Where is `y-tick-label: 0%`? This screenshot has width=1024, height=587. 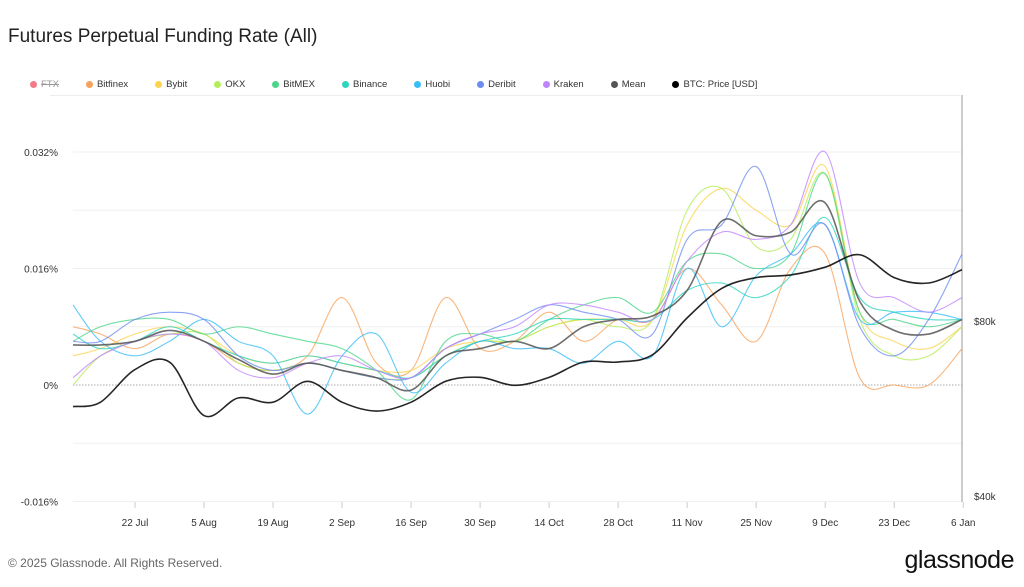 y-tick-label: 0% is located at coordinates (51, 386).